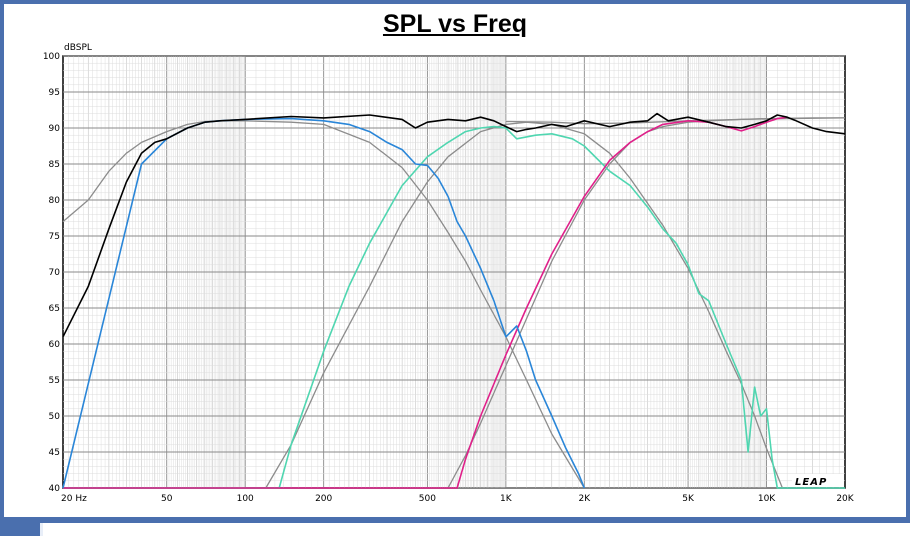 Image resolution: width=910 pixels, height=536 pixels. Describe the element at coordinates (55, 489) in the screenshot. I see `y-tick-label: 40` at that location.